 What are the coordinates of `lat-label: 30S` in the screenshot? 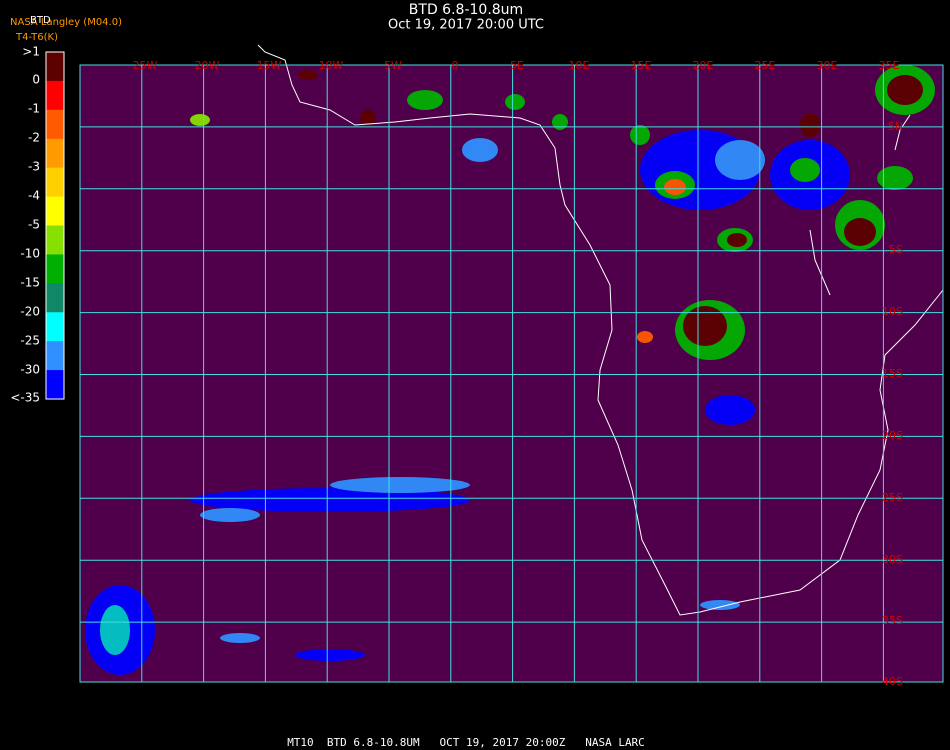 It's located at (892, 559).